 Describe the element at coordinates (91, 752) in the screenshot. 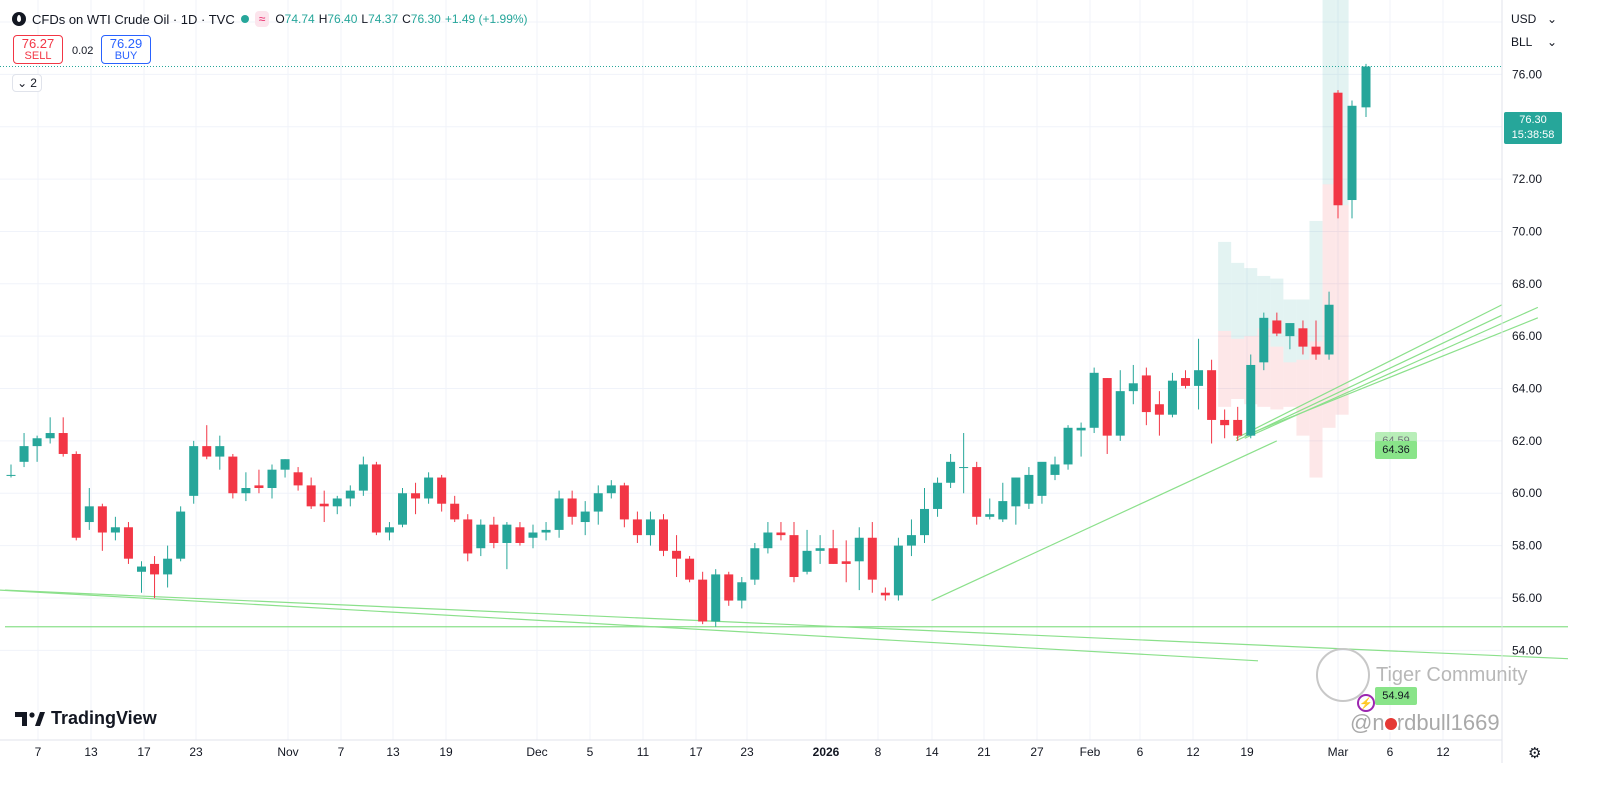

I see `x-tick-label: 13` at that location.